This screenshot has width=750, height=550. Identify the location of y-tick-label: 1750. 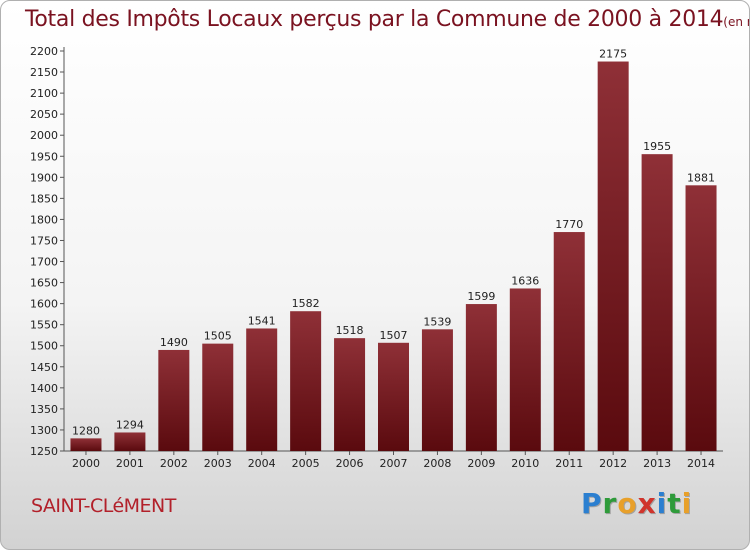
(44, 240).